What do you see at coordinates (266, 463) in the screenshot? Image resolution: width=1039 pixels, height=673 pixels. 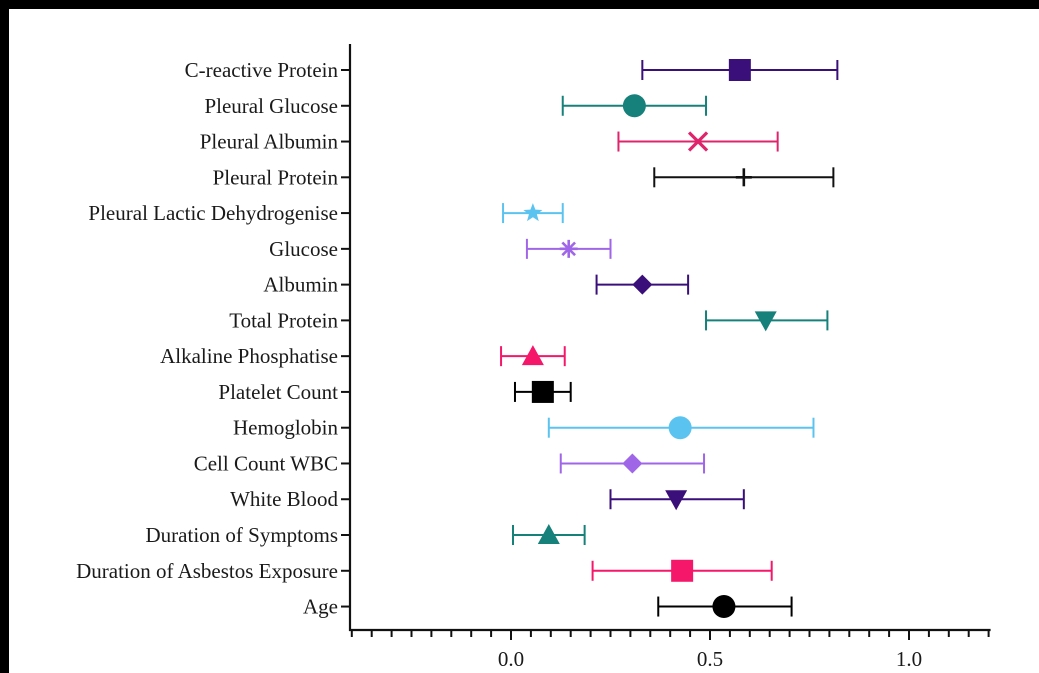 I see `row-label: Cell Count WBC` at bounding box center [266, 463].